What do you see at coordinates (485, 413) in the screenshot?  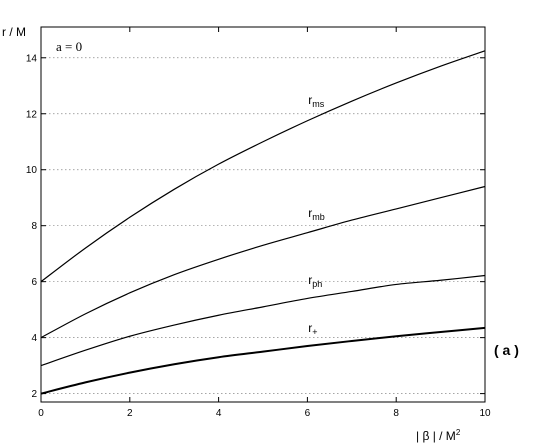 I see `x-tick-label: 10` at bounding box center [485, 413].